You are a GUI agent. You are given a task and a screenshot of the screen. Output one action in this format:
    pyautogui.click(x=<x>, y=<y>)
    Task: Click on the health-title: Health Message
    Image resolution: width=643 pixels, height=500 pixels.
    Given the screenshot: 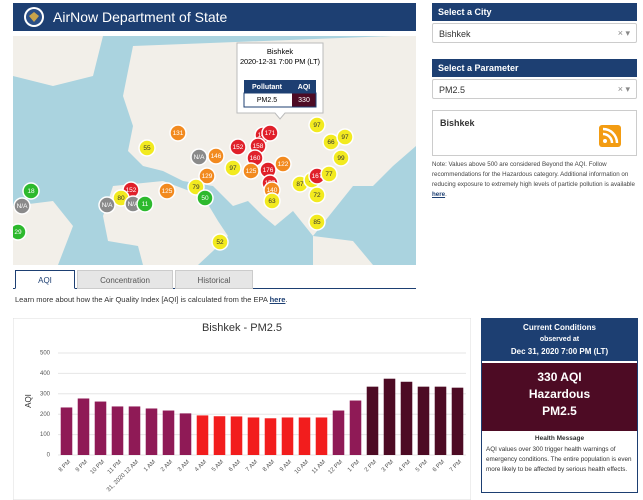 What is the action you would take?
    pyautogui.click(x=559, y=438)
    